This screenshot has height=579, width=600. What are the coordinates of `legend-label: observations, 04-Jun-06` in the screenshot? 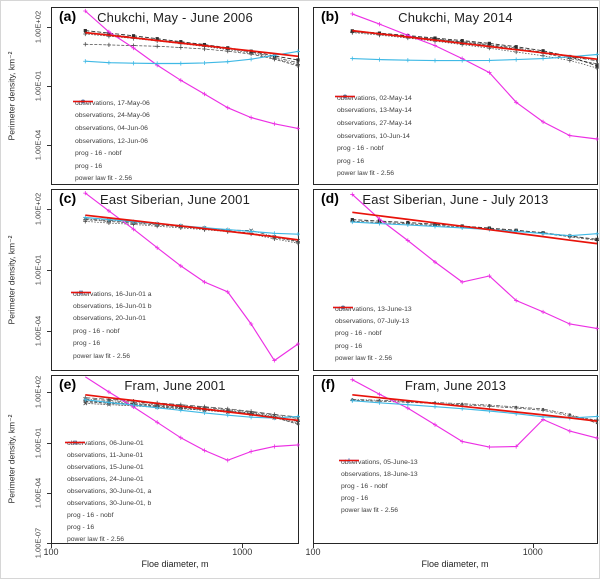 It's located at (111, 128).